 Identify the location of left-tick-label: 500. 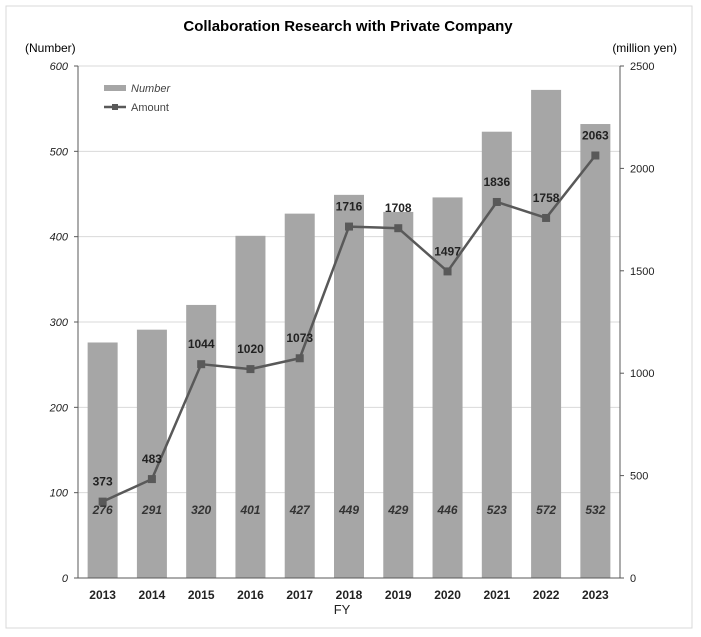
(59, 152).